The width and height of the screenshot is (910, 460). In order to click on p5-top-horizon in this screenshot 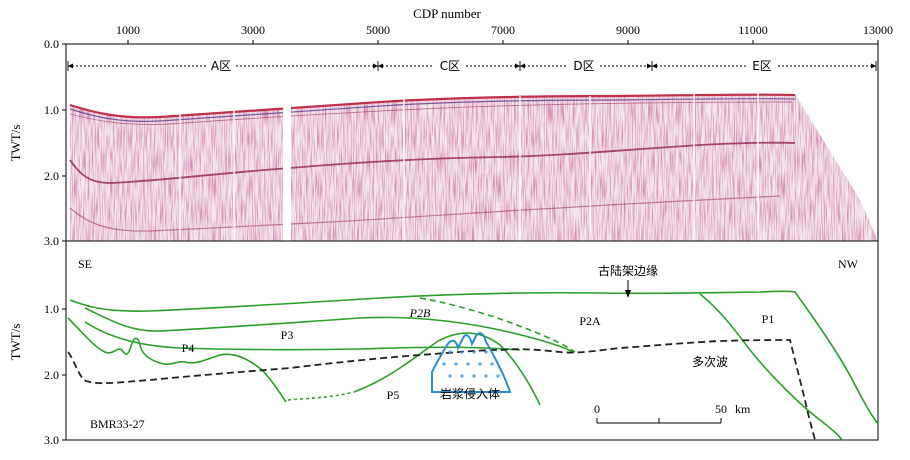, I will do `click(447, 369)`.